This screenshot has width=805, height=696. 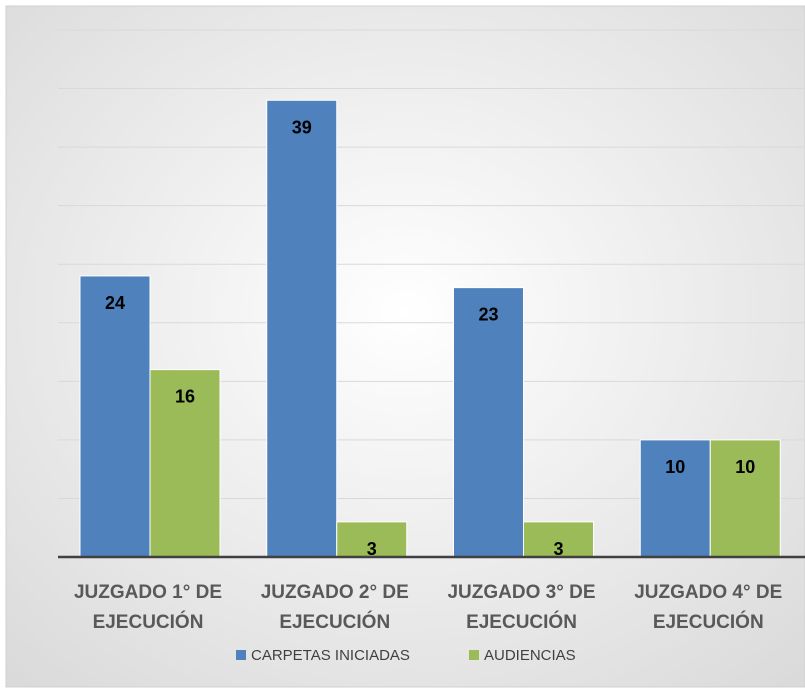 I want to click on category-label: JUZGADO 4° DE, so click(x=708, y=592).